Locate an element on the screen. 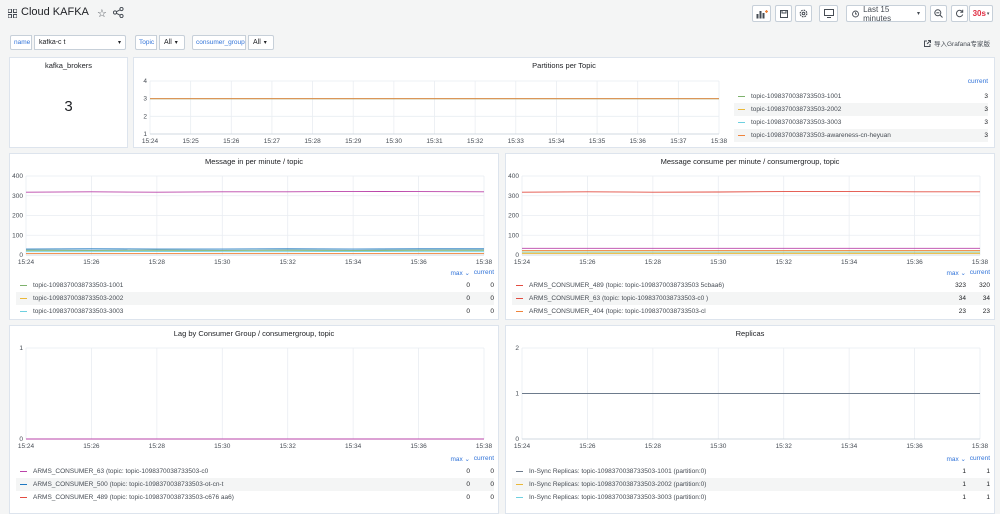 This screenshot has width=1000, height=514. panel-title: Partitions per Topic is located at coordinates (564, 65).